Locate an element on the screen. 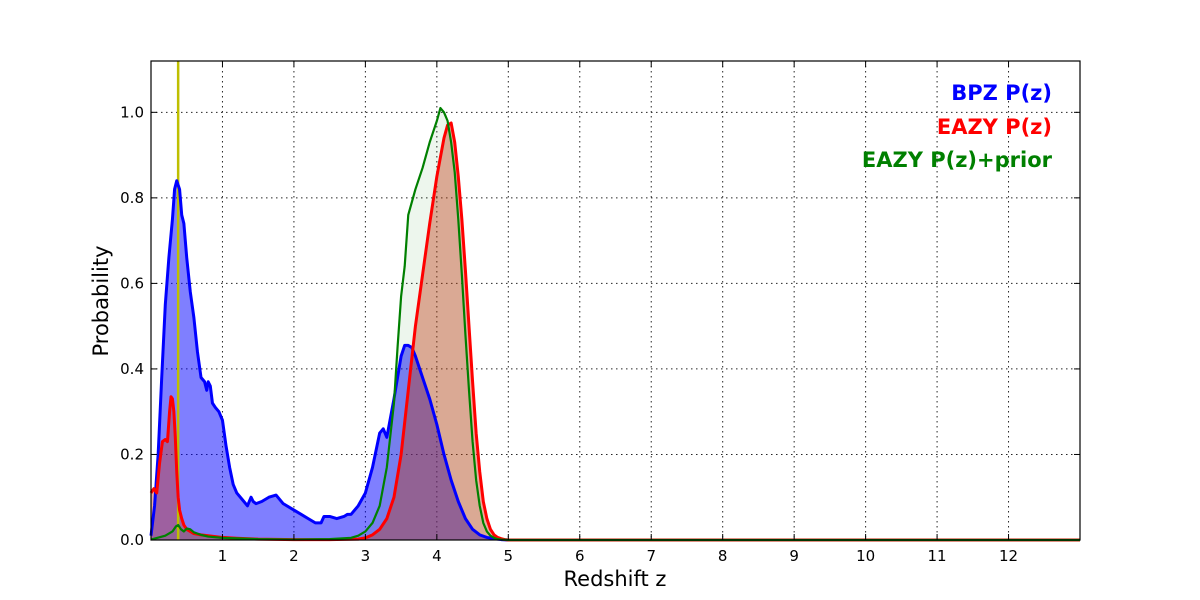 The height and width of the screenshot is (600, 1200). y-tick-label-0.2: 0.2 is located at coordinates (132, 454).